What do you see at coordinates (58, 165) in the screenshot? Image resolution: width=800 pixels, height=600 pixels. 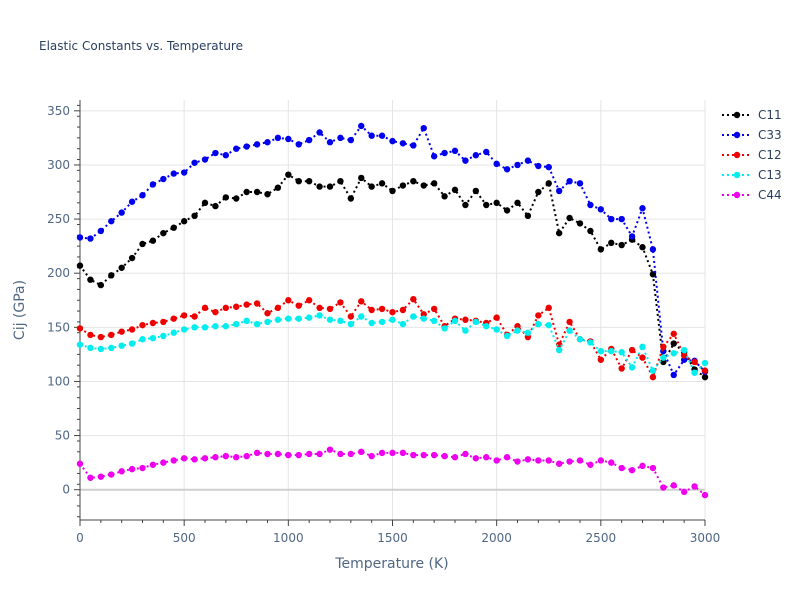 I see `y-tick-label: 300` at bounding box center [58, 165].